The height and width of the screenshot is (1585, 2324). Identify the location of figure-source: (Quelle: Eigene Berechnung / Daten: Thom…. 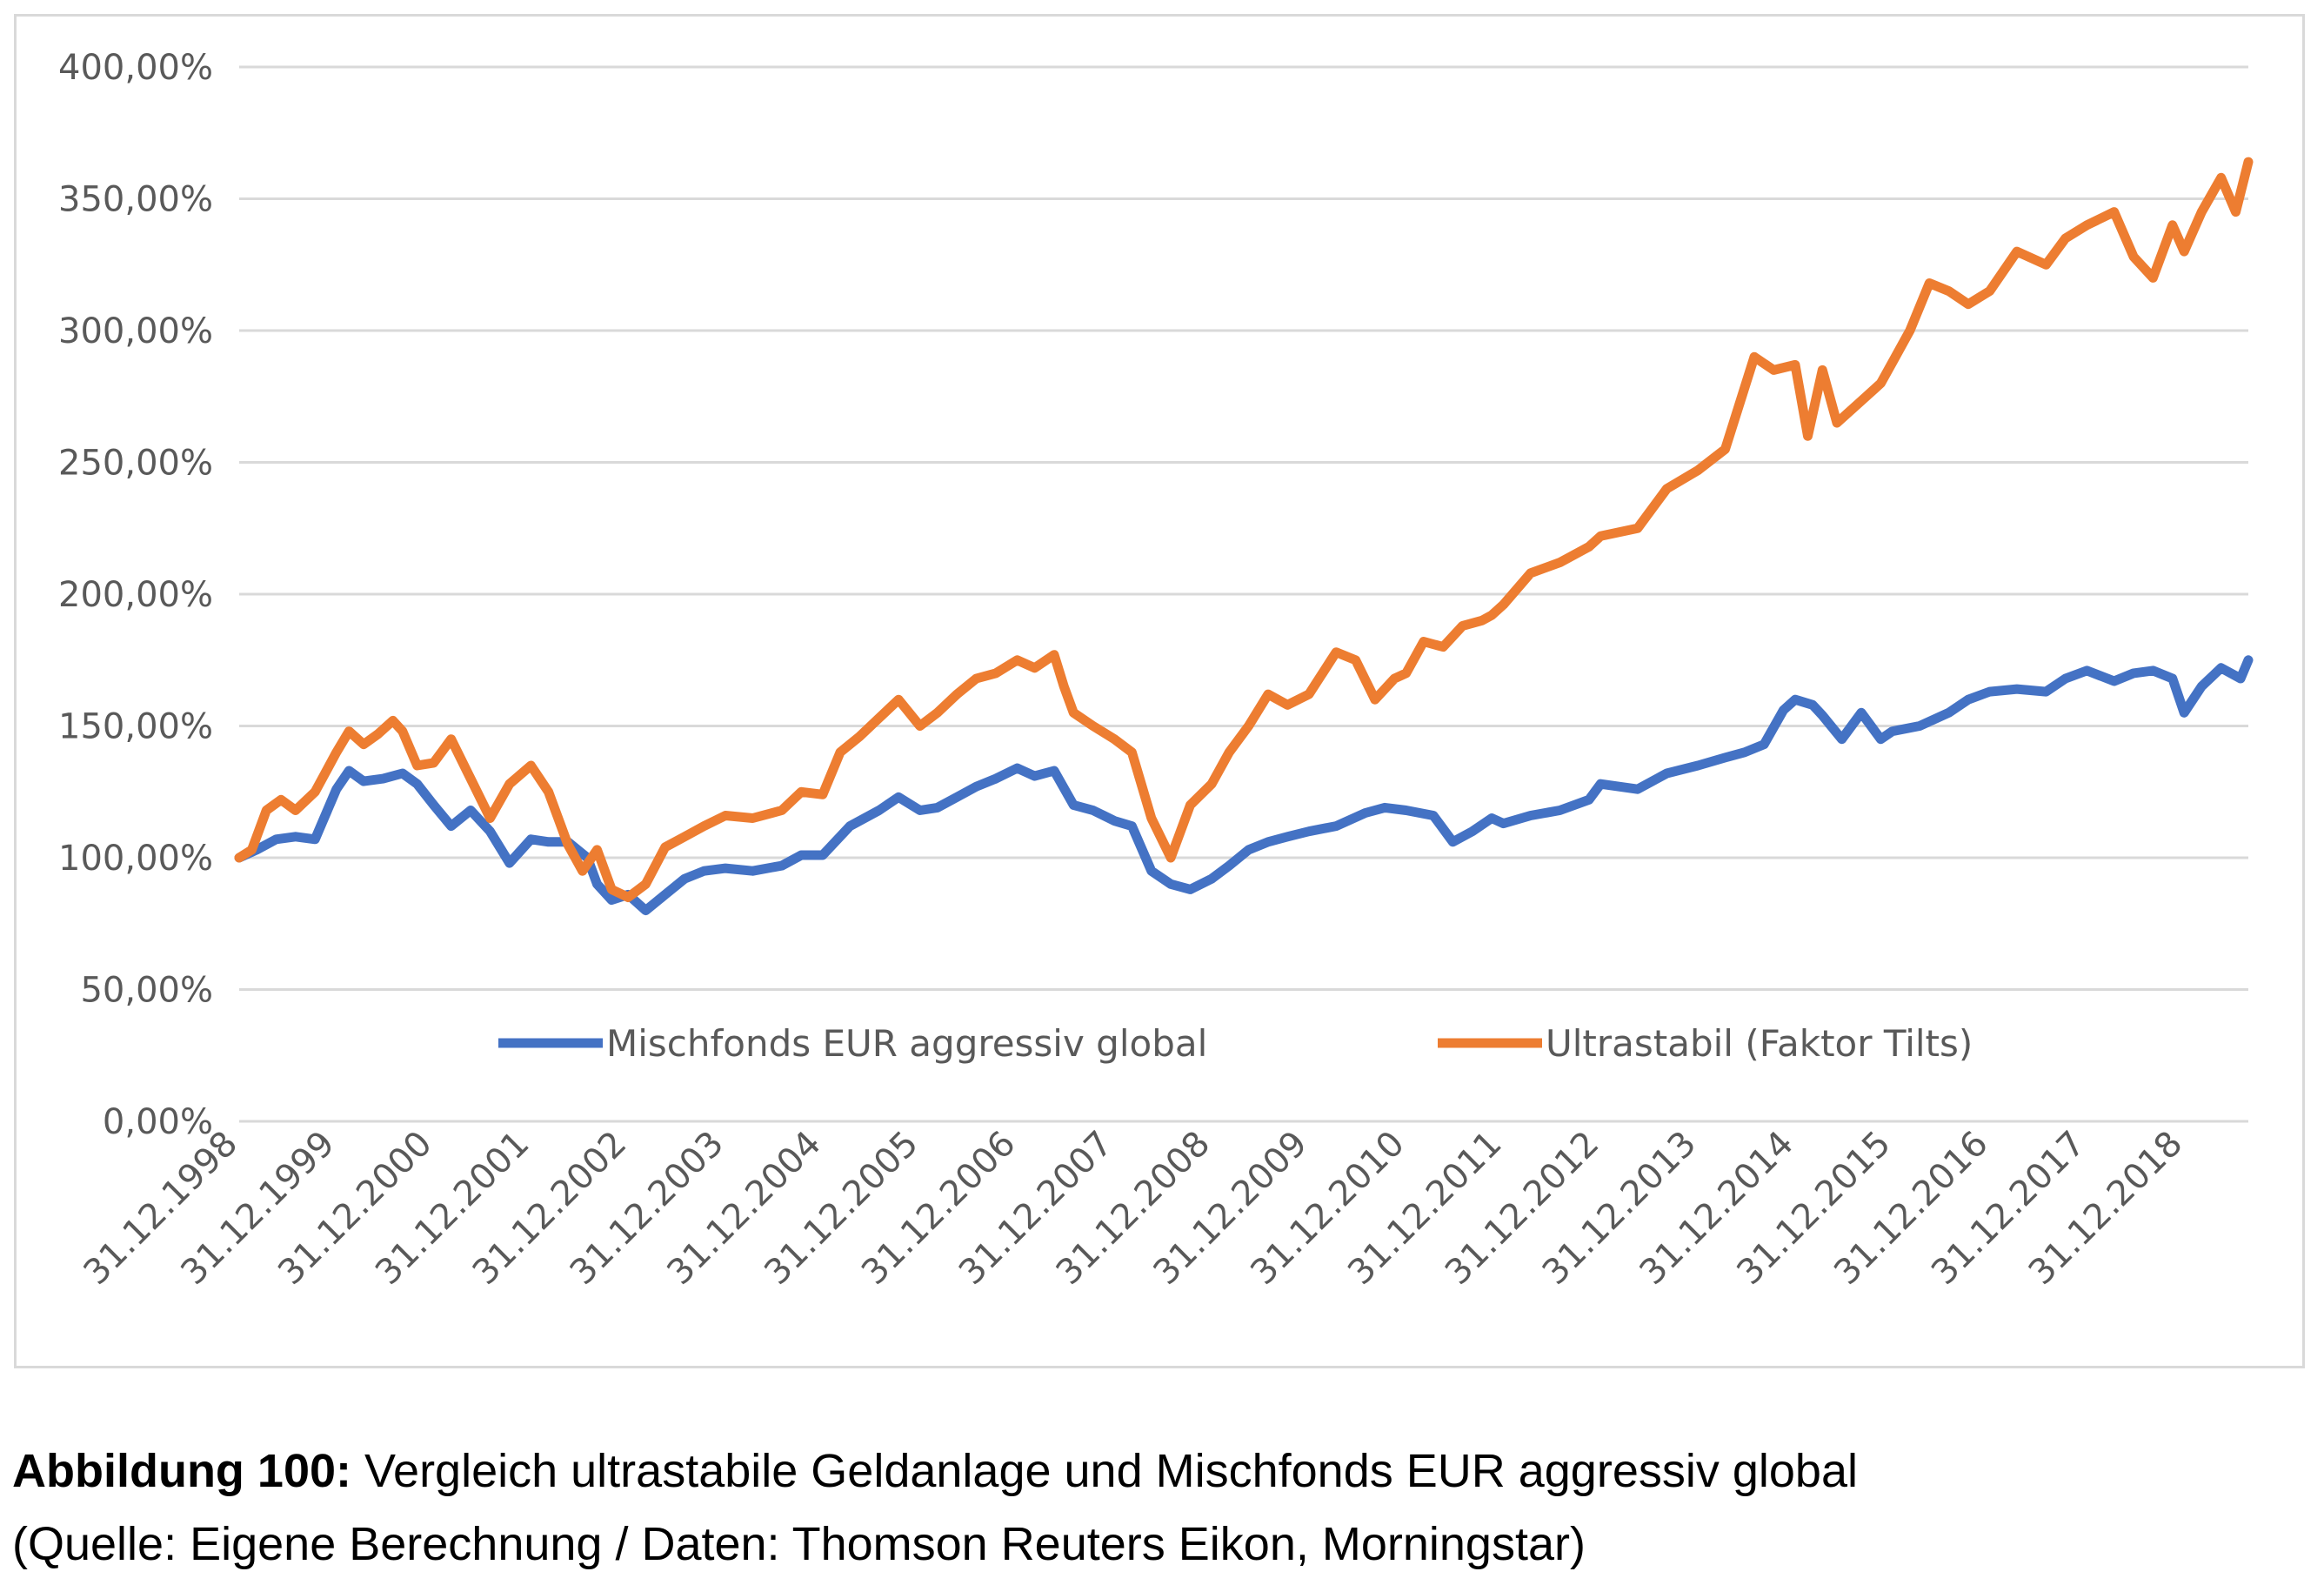
(799, 1544).